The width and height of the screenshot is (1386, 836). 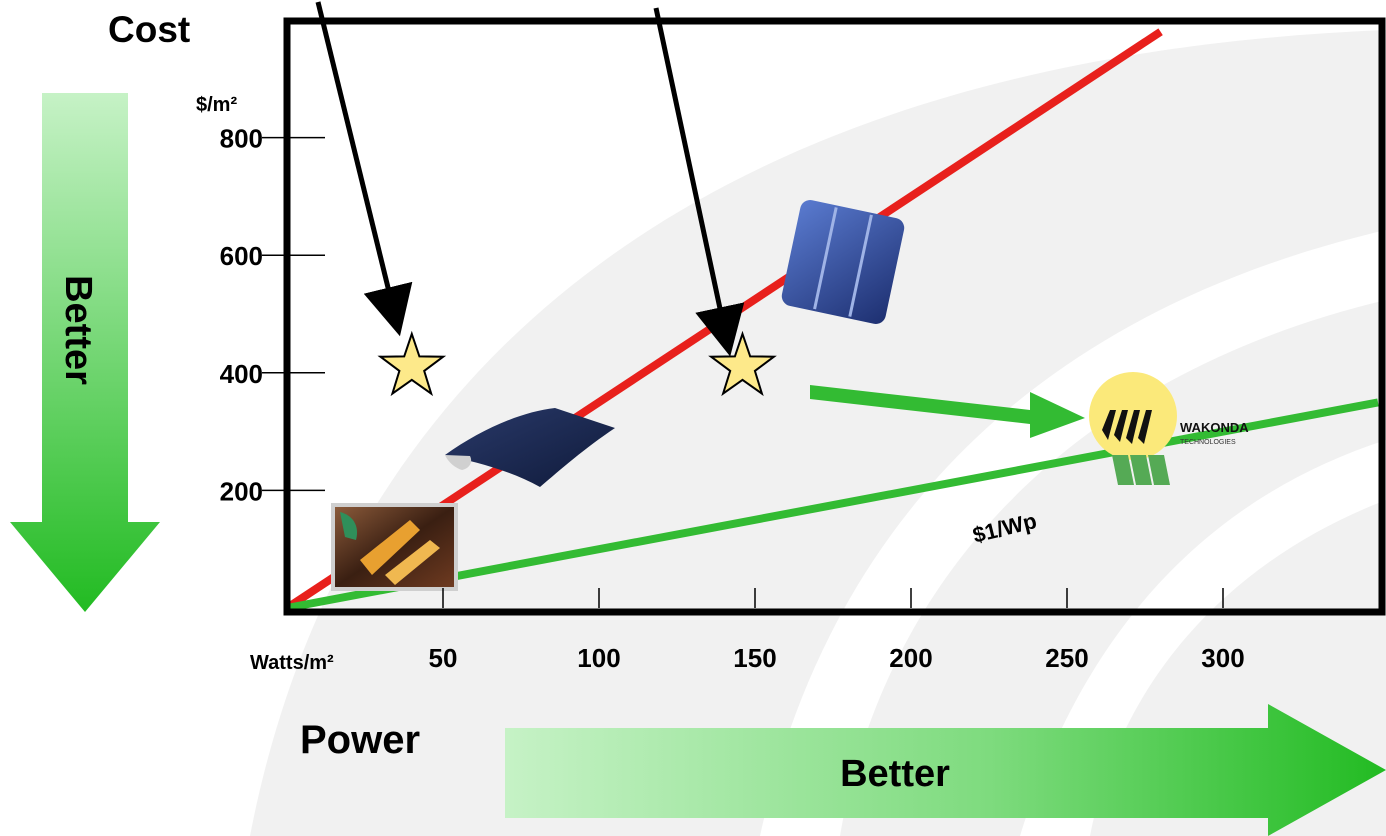 What do you see at coordinates (1066, 658) in the screenshot?
I see `x-tick-label-4: 250` at bounding box center [1066, 658].